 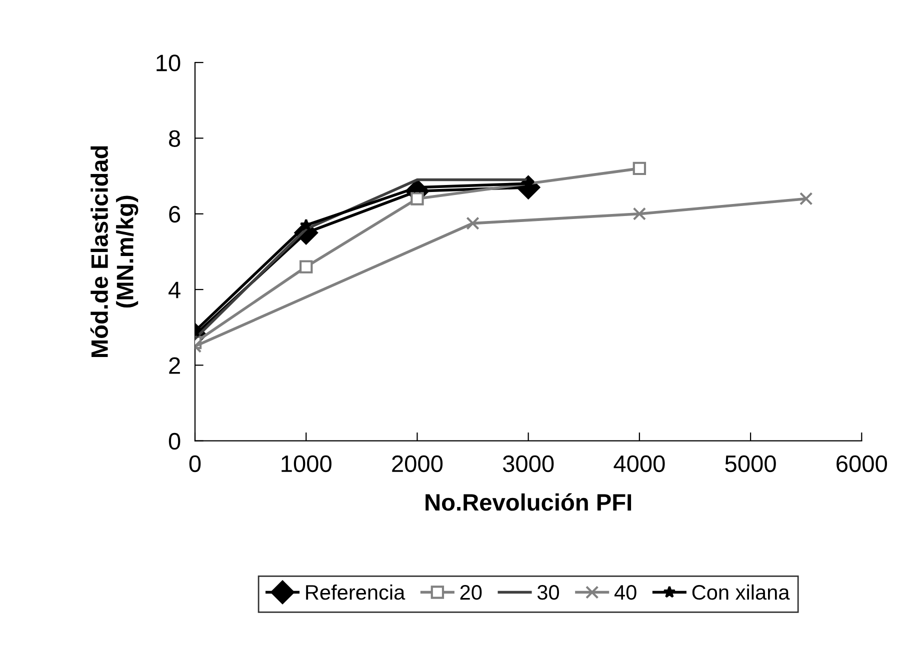 I want to click on y-tick-label: 4, so click(x=174, y=290).